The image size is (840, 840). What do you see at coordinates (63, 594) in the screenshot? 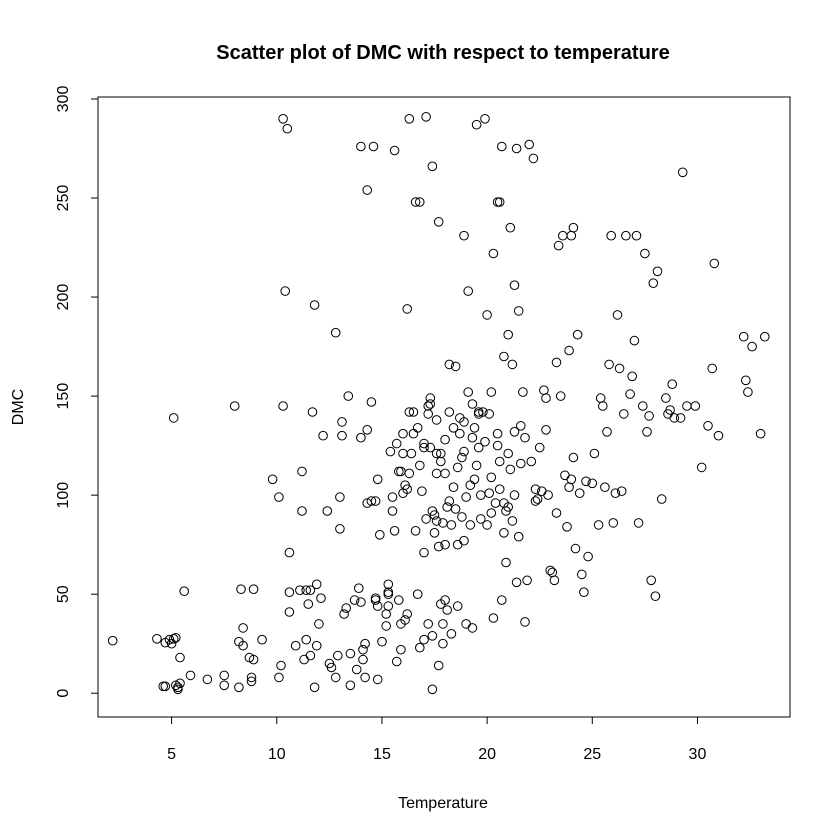
I see `y-tick-label: 50` at bounding box center [63, 594].